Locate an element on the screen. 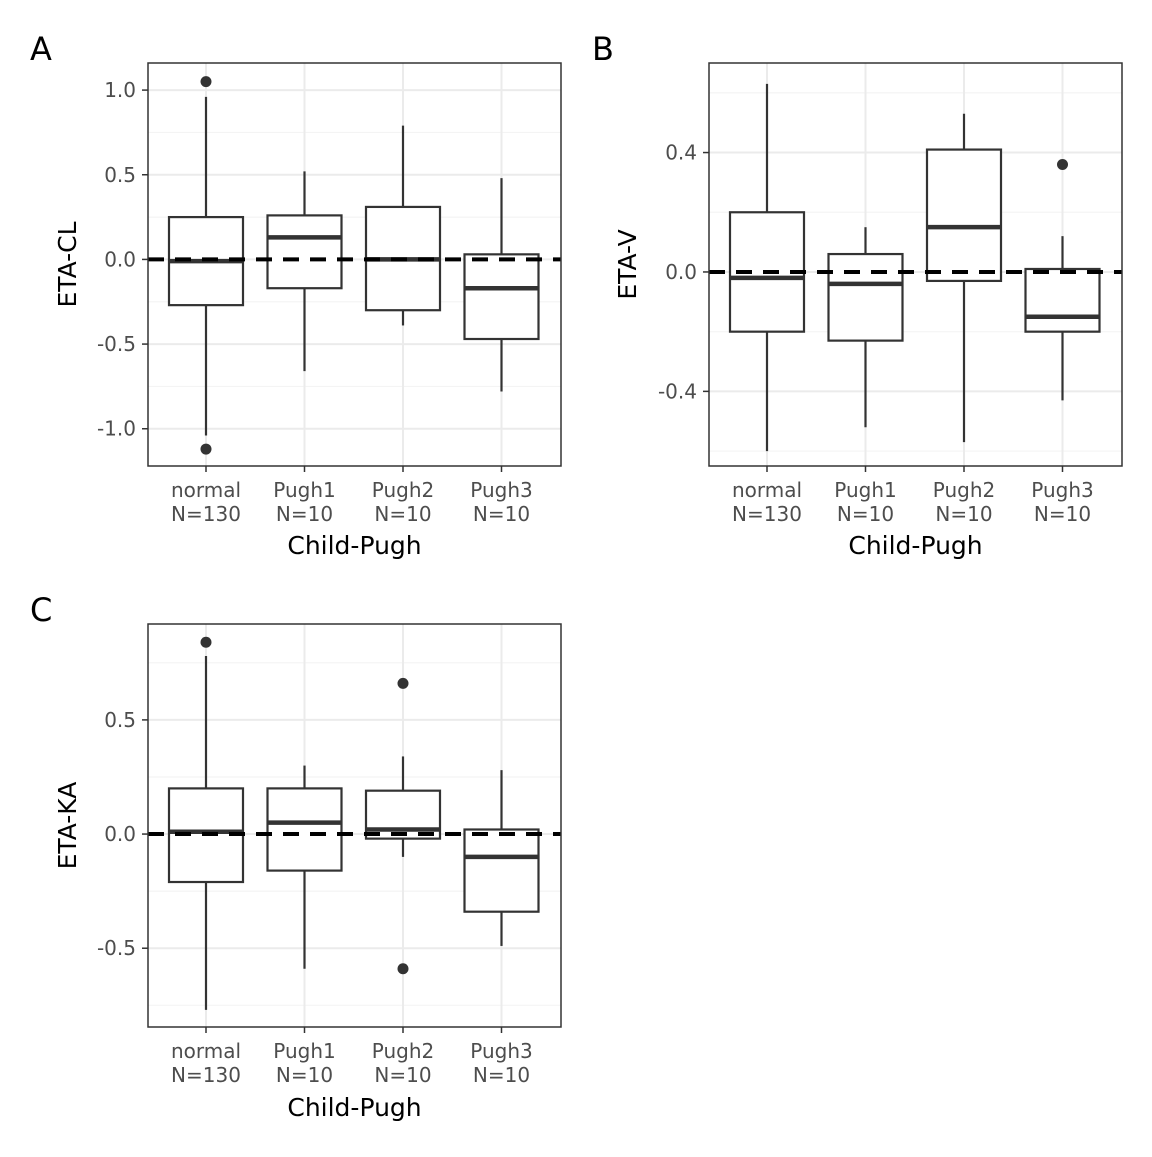 This screenshot has height=1157, width=1152. y-axis-title: ETA-V is located at coordinates (627, 264).